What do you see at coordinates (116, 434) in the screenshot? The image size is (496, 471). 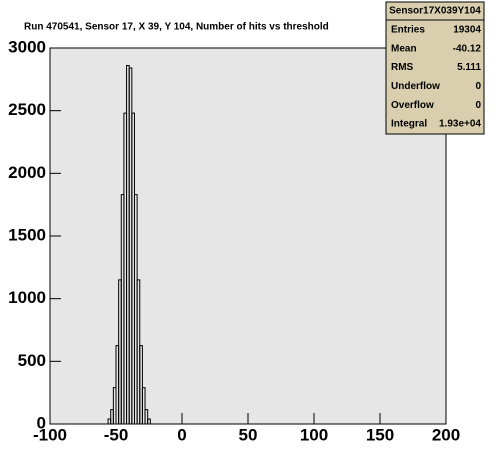 I see `x-tick-label: -50` at bounding box center [116, 434].